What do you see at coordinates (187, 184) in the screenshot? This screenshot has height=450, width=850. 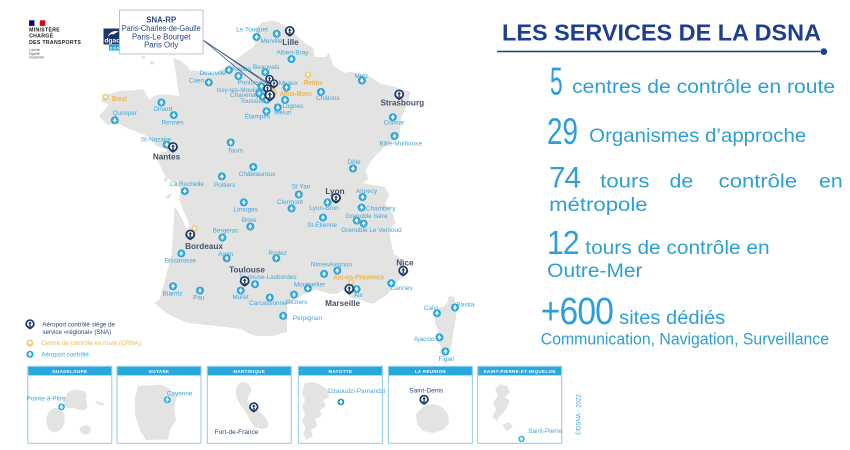 I see `svg-text: La Rochelle` at bounding box center [187, 184].